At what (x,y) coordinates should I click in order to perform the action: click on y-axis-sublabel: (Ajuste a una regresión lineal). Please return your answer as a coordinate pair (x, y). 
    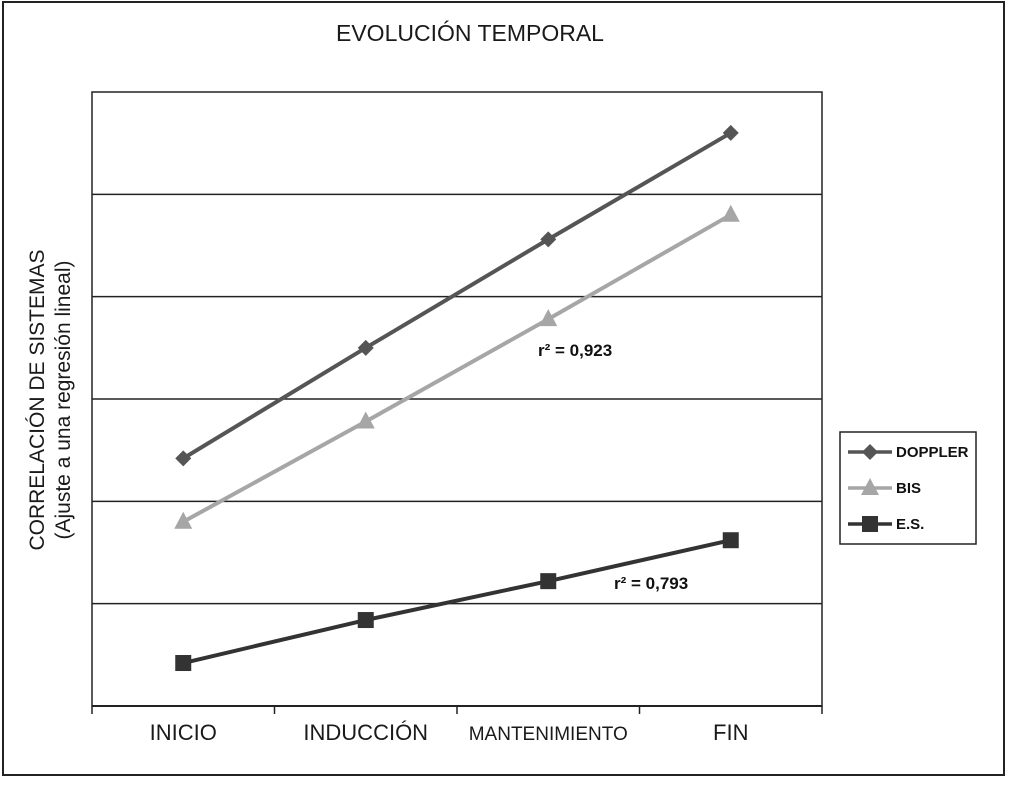
    Looking at the image, I should click on (63, 400).